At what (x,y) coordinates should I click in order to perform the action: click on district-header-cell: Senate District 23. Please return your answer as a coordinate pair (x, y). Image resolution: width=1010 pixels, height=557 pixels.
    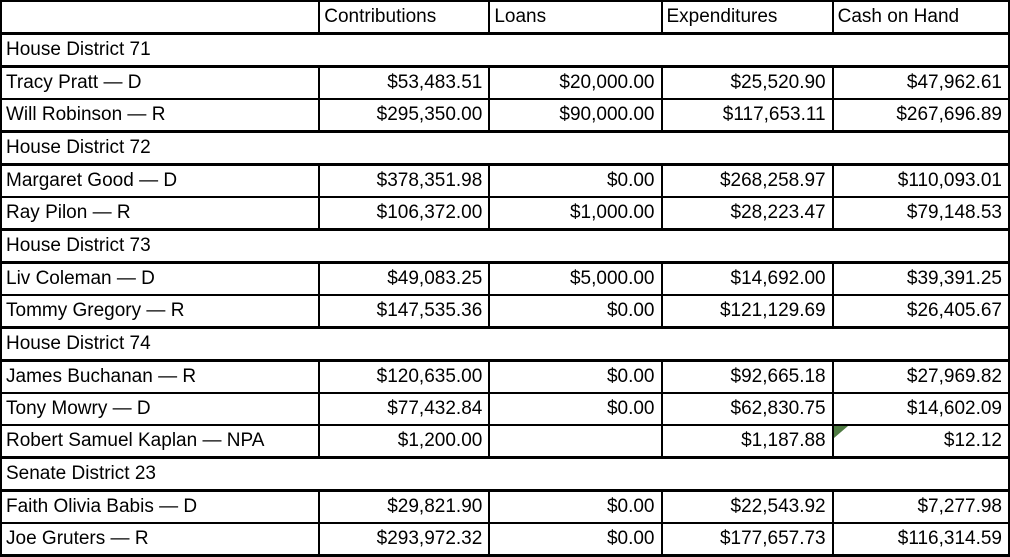
    Looking at the image, I should click on (505, 474).